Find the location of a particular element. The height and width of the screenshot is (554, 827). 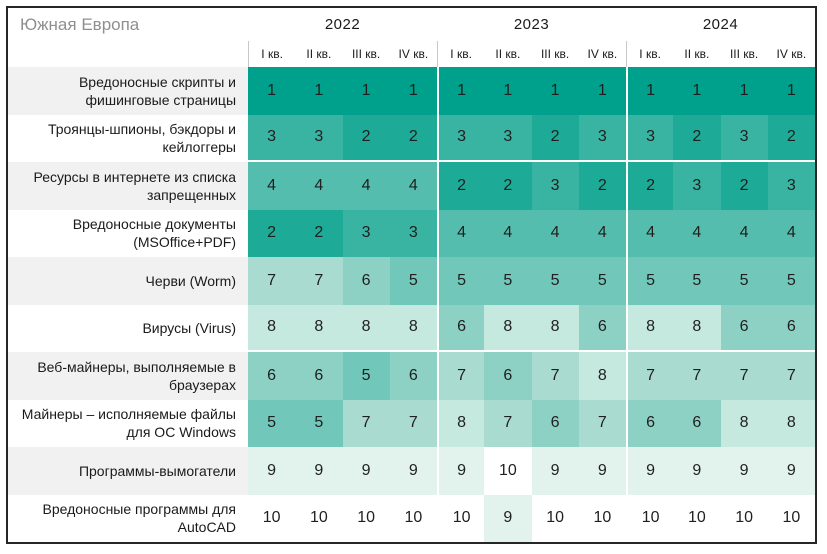

row-label: Вредоносные программы для AutoCAD is located at coordinates (139, 518).